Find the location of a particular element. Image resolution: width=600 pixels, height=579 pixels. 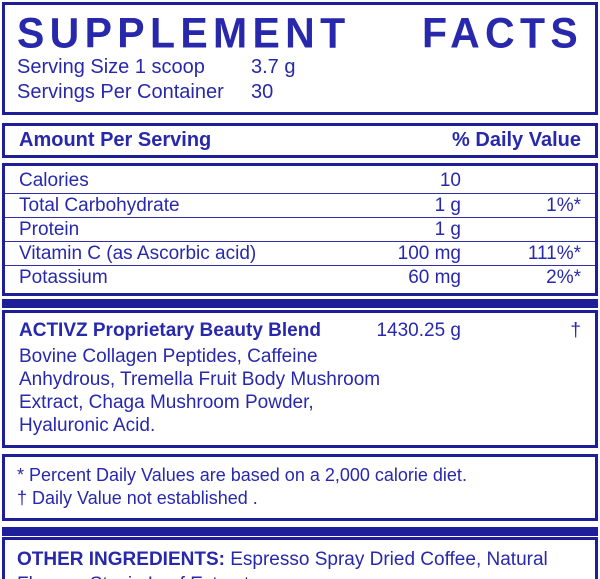

table-row-calories: Calories 10 is located at coordinates (300, 181).